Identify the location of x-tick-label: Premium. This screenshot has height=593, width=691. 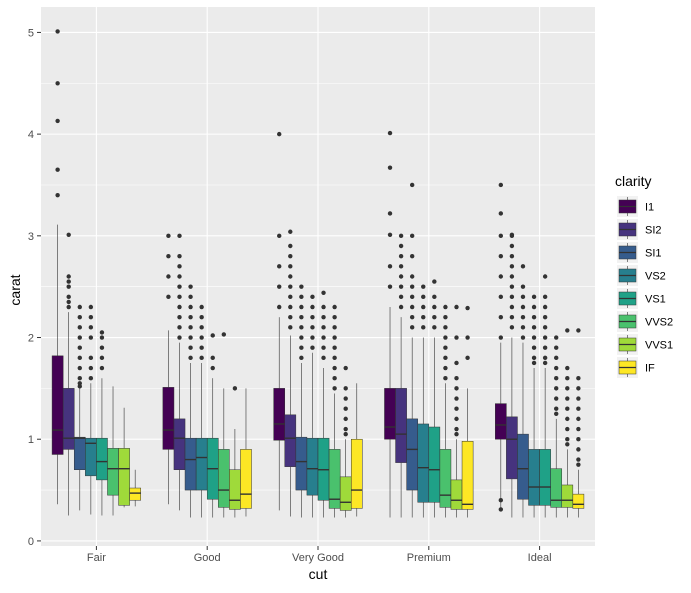
(429, 558).